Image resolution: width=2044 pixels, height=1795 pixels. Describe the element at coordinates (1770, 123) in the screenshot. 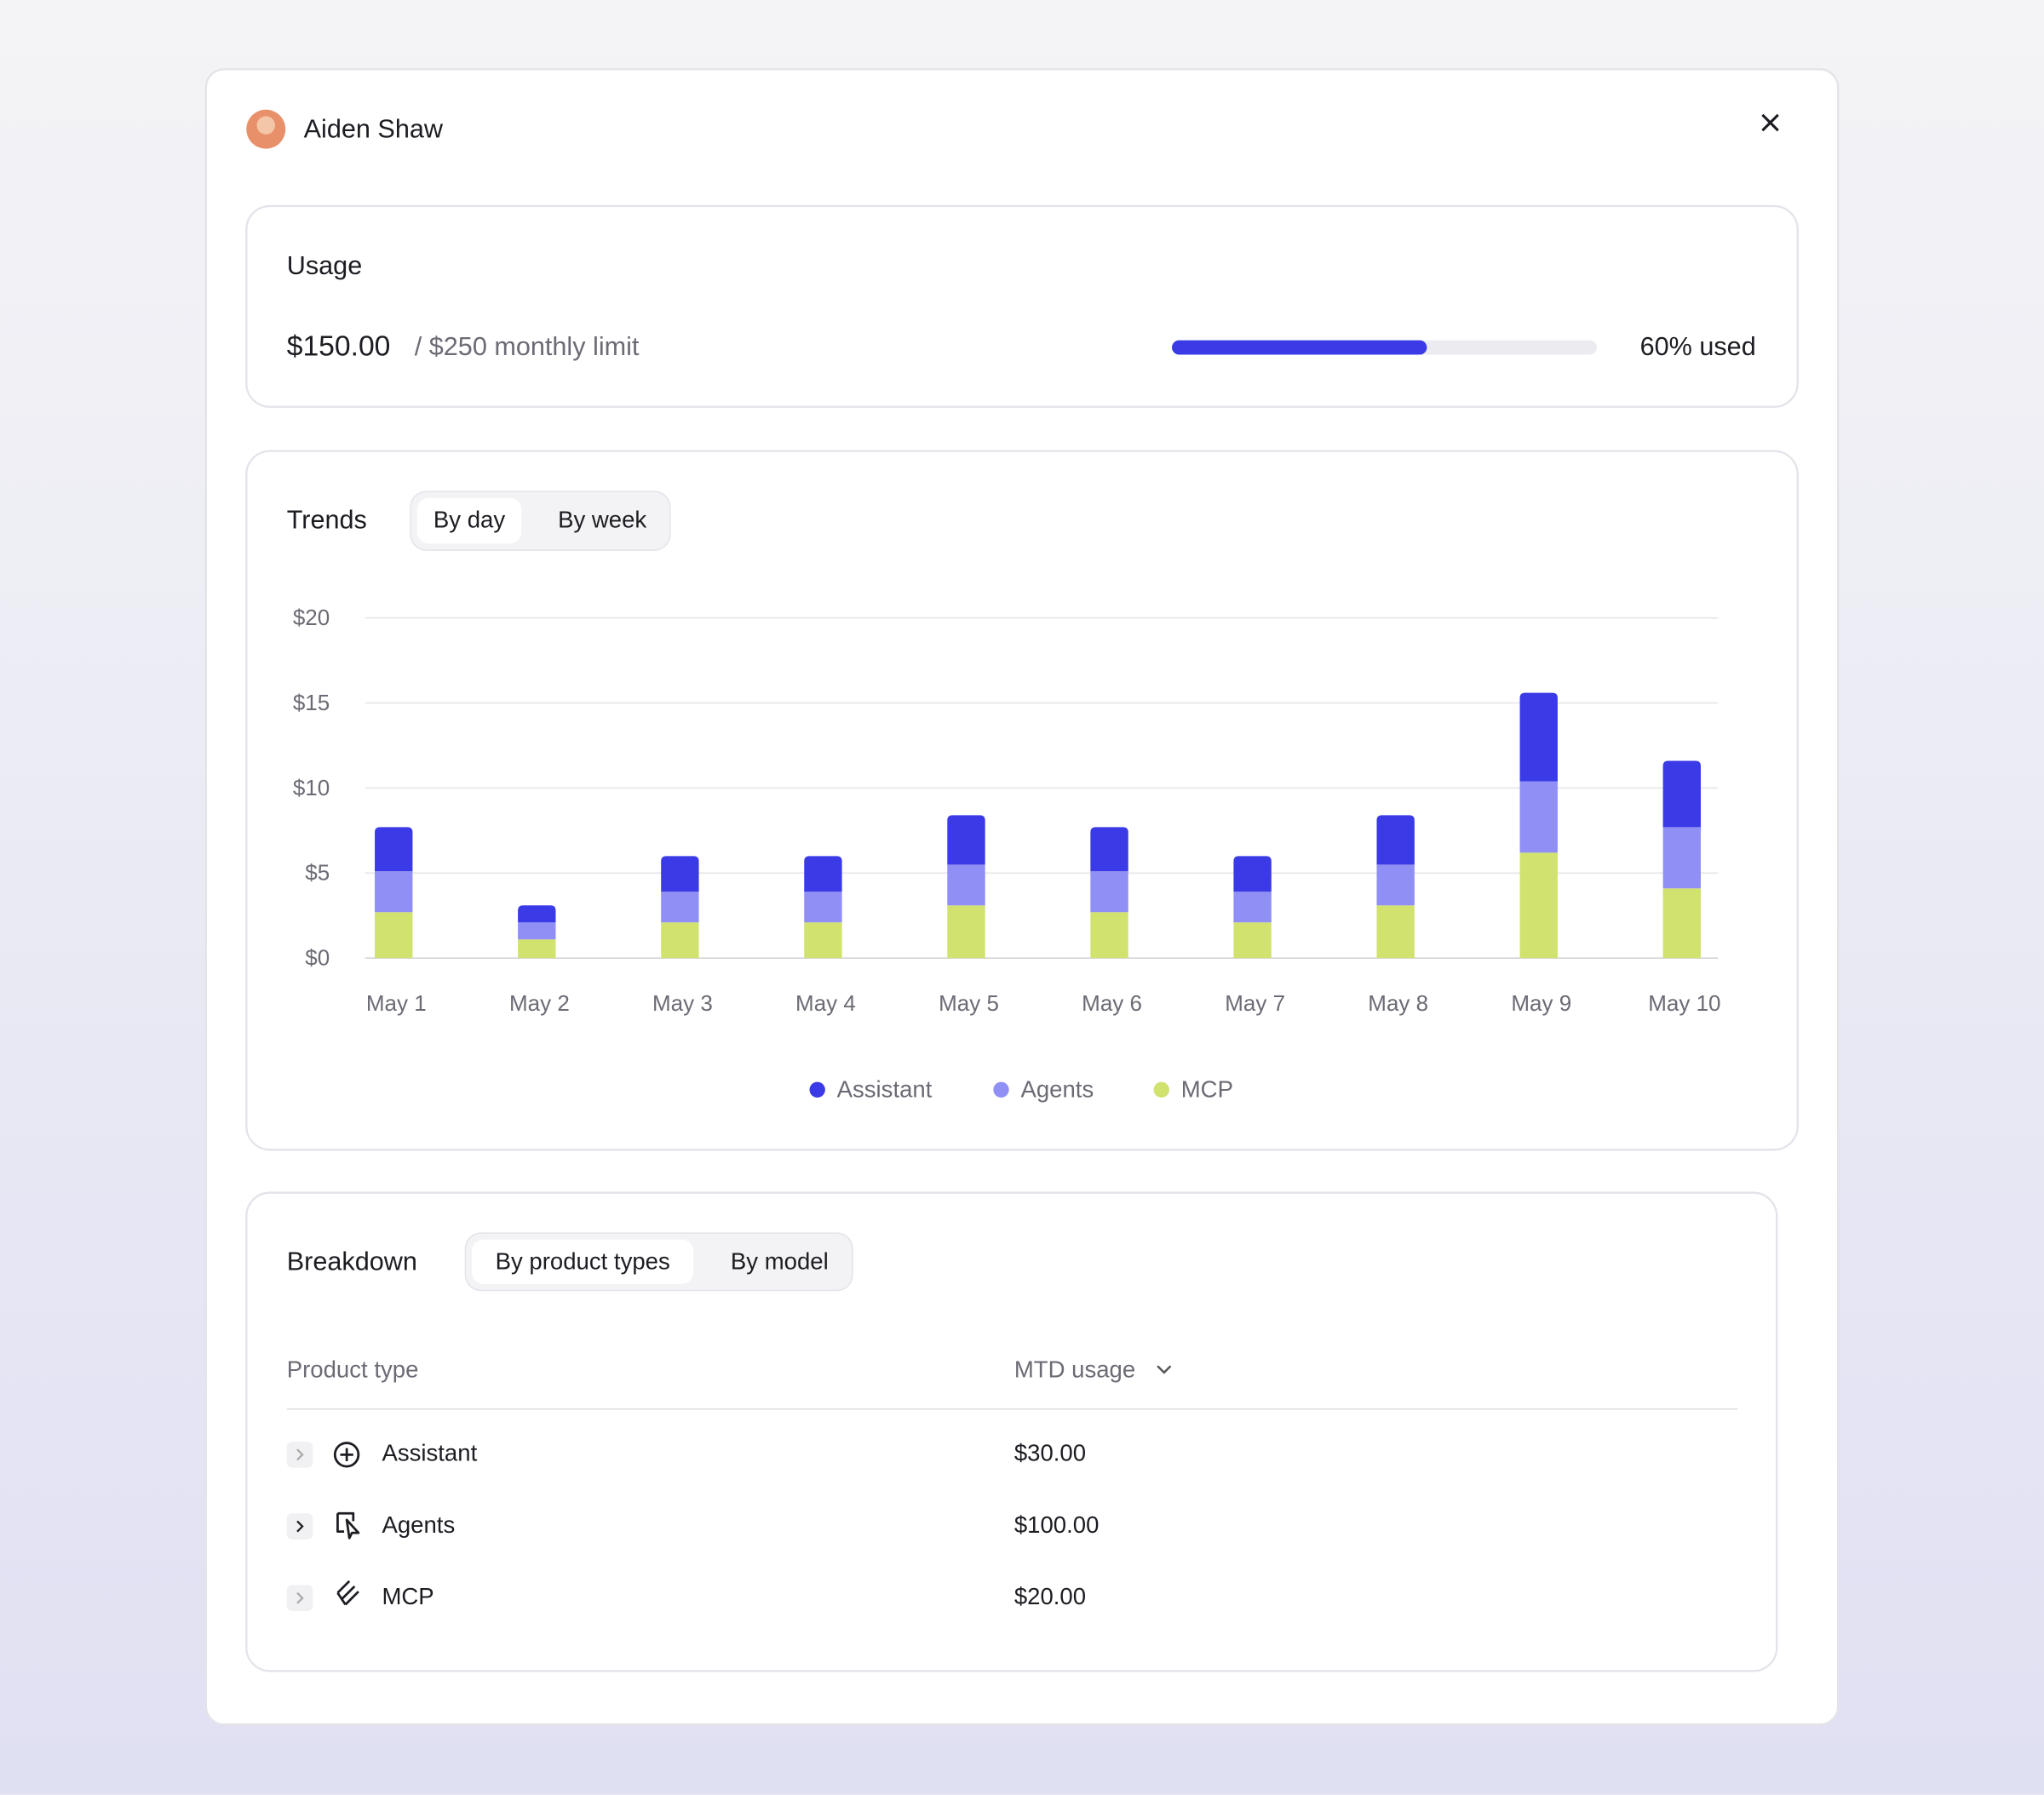

I see `close-button` at that location.